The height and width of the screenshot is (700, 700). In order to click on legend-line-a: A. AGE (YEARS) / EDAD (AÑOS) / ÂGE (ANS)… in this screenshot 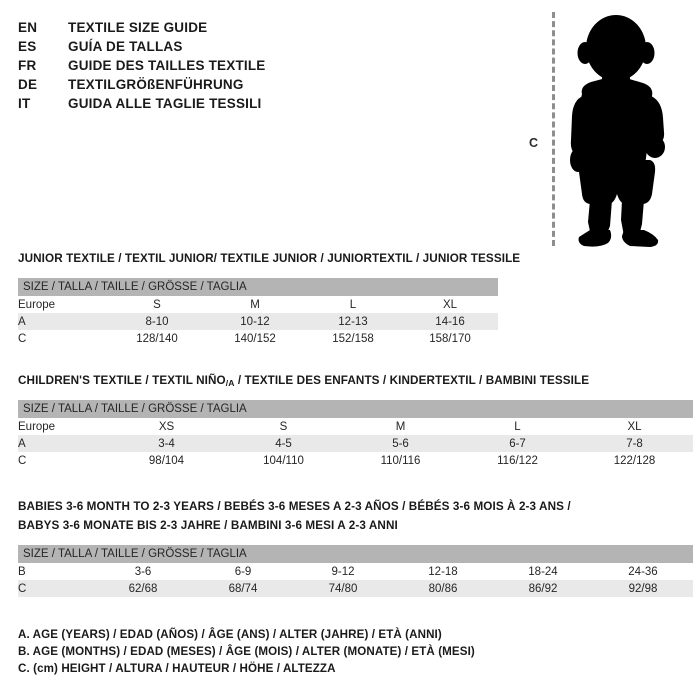, I will do `click(230, 634)`.